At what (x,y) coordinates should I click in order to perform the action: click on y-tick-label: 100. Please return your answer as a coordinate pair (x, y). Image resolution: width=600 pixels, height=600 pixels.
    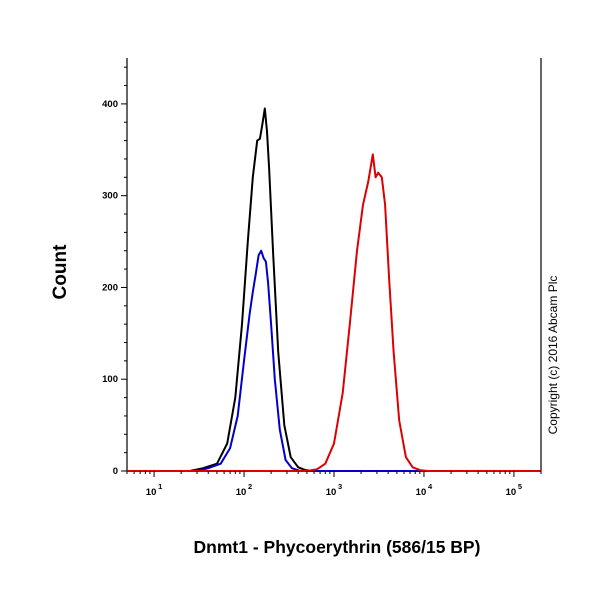
    Looking at the image, I should click on (110, 379).